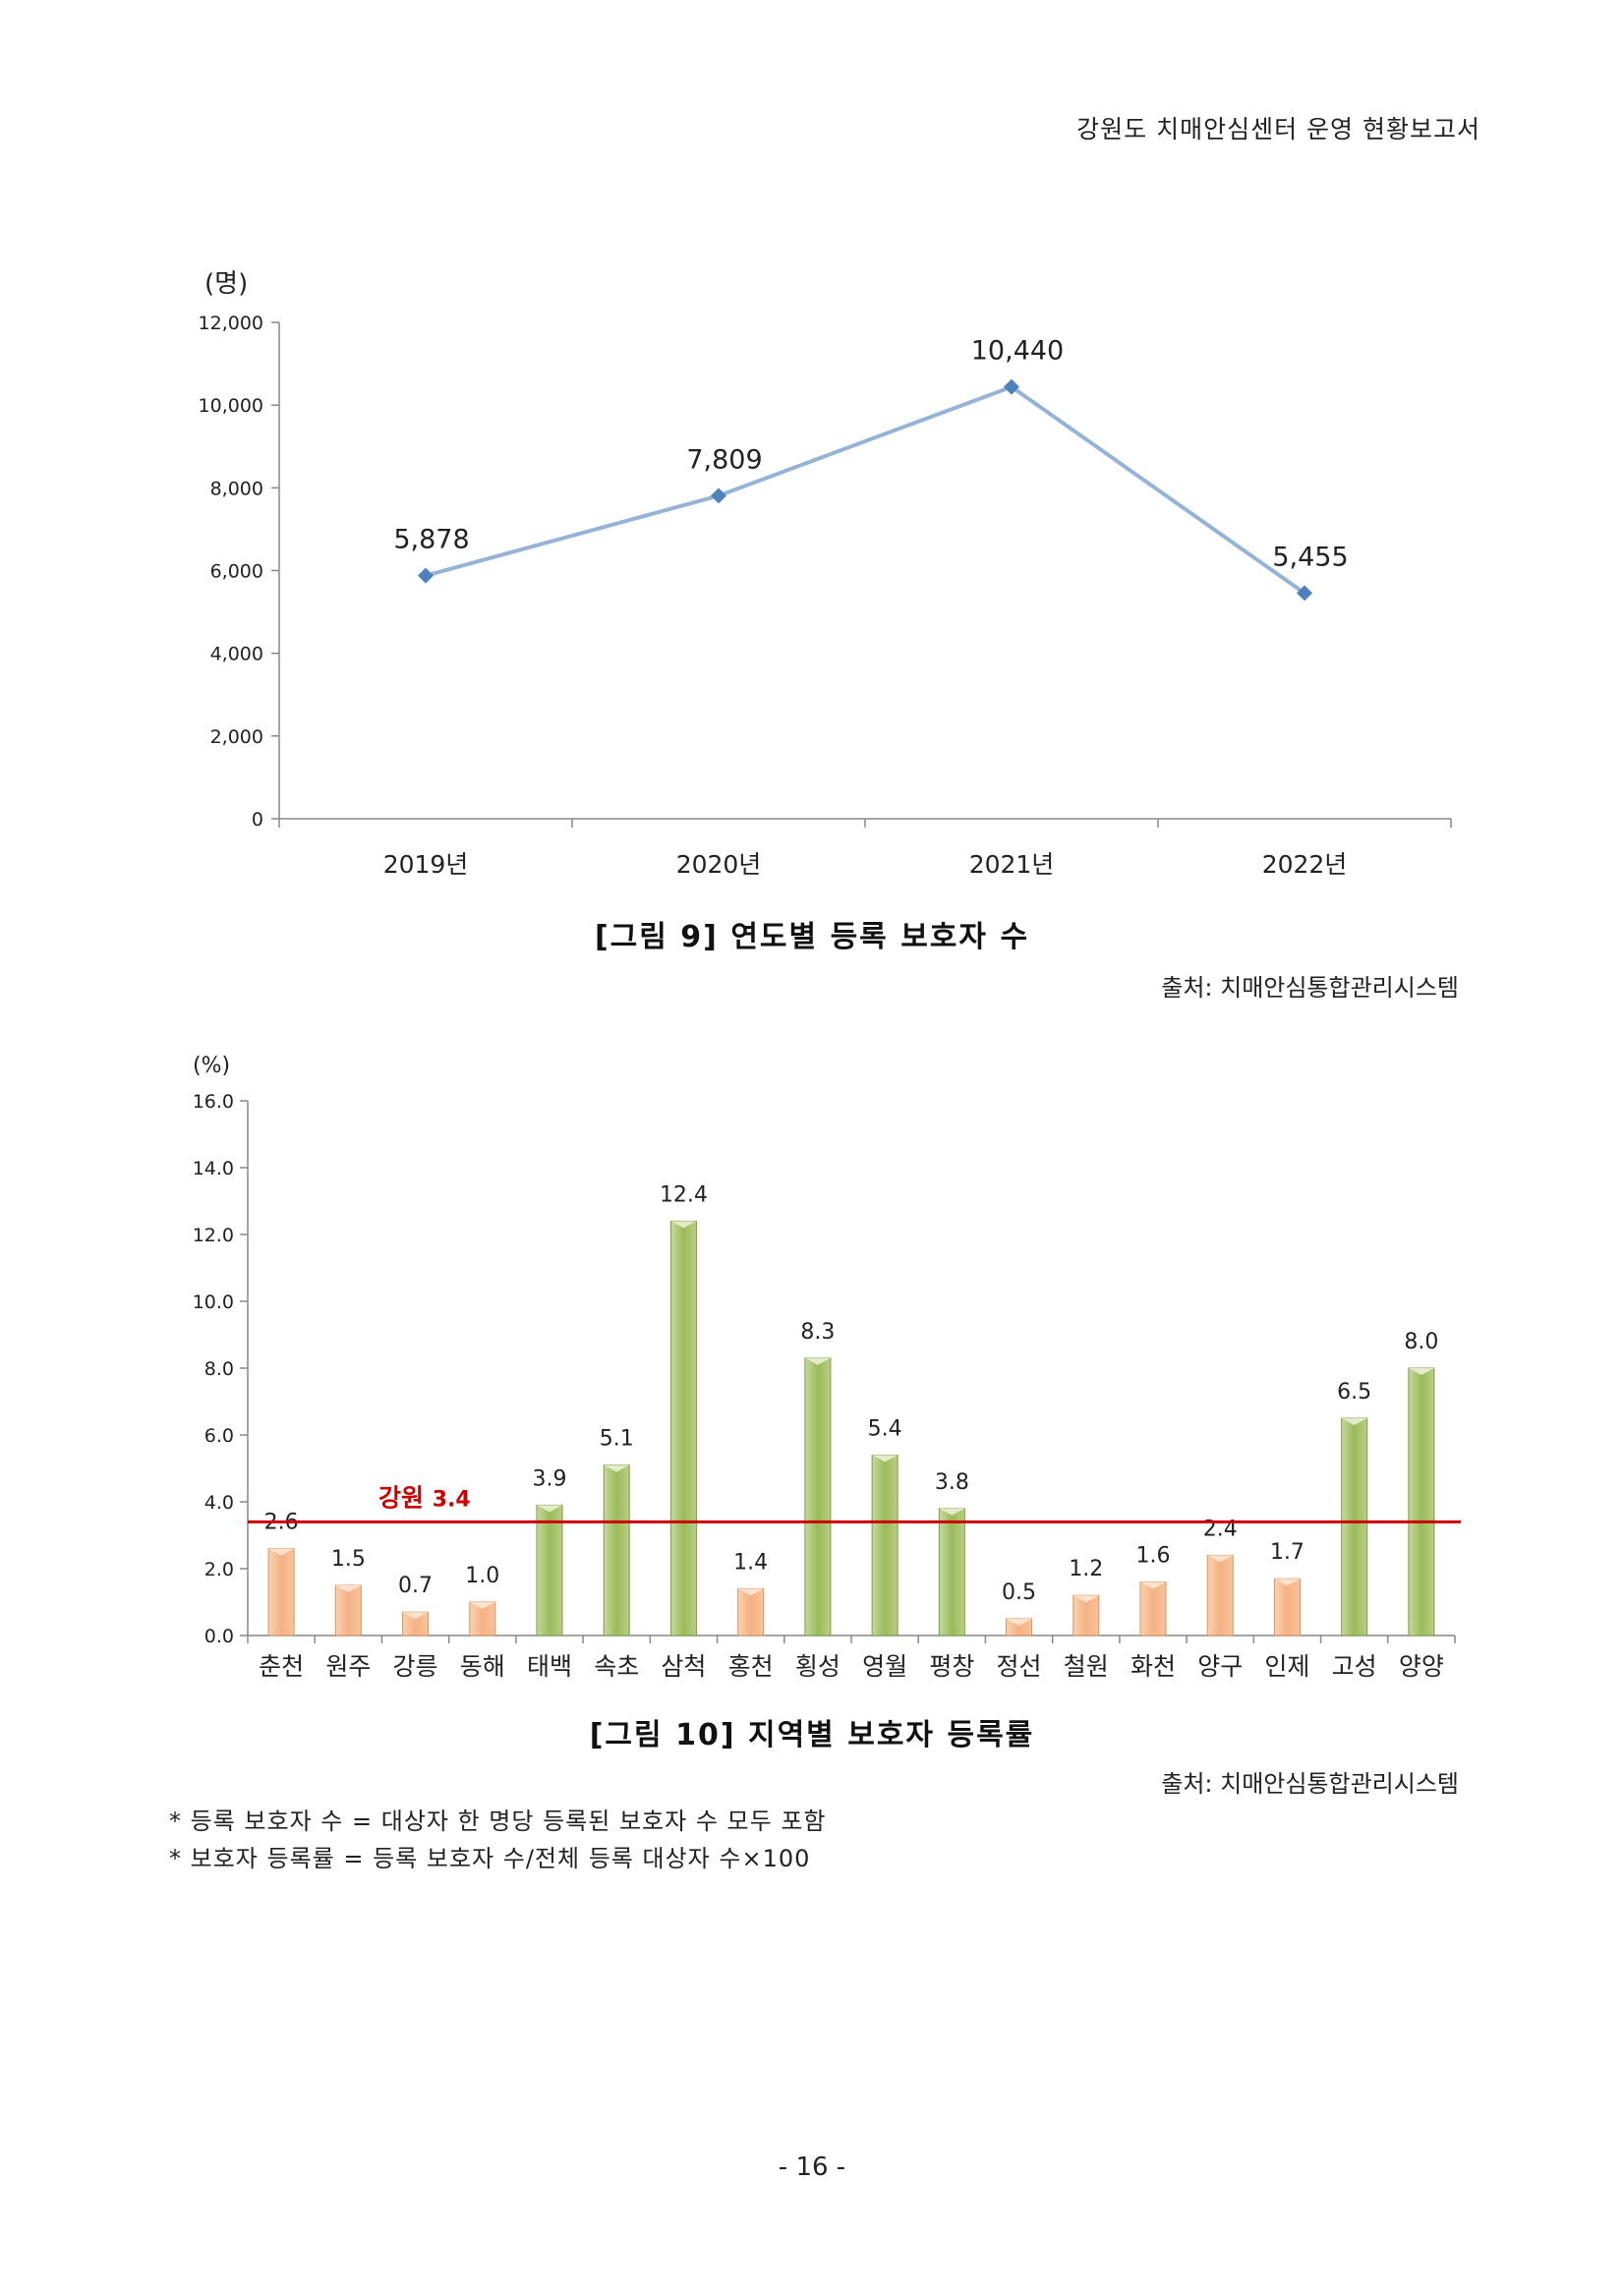 This screenshot has height=2296, width=1624. I want to click on y-axis-label: (명), so click(226, 284).